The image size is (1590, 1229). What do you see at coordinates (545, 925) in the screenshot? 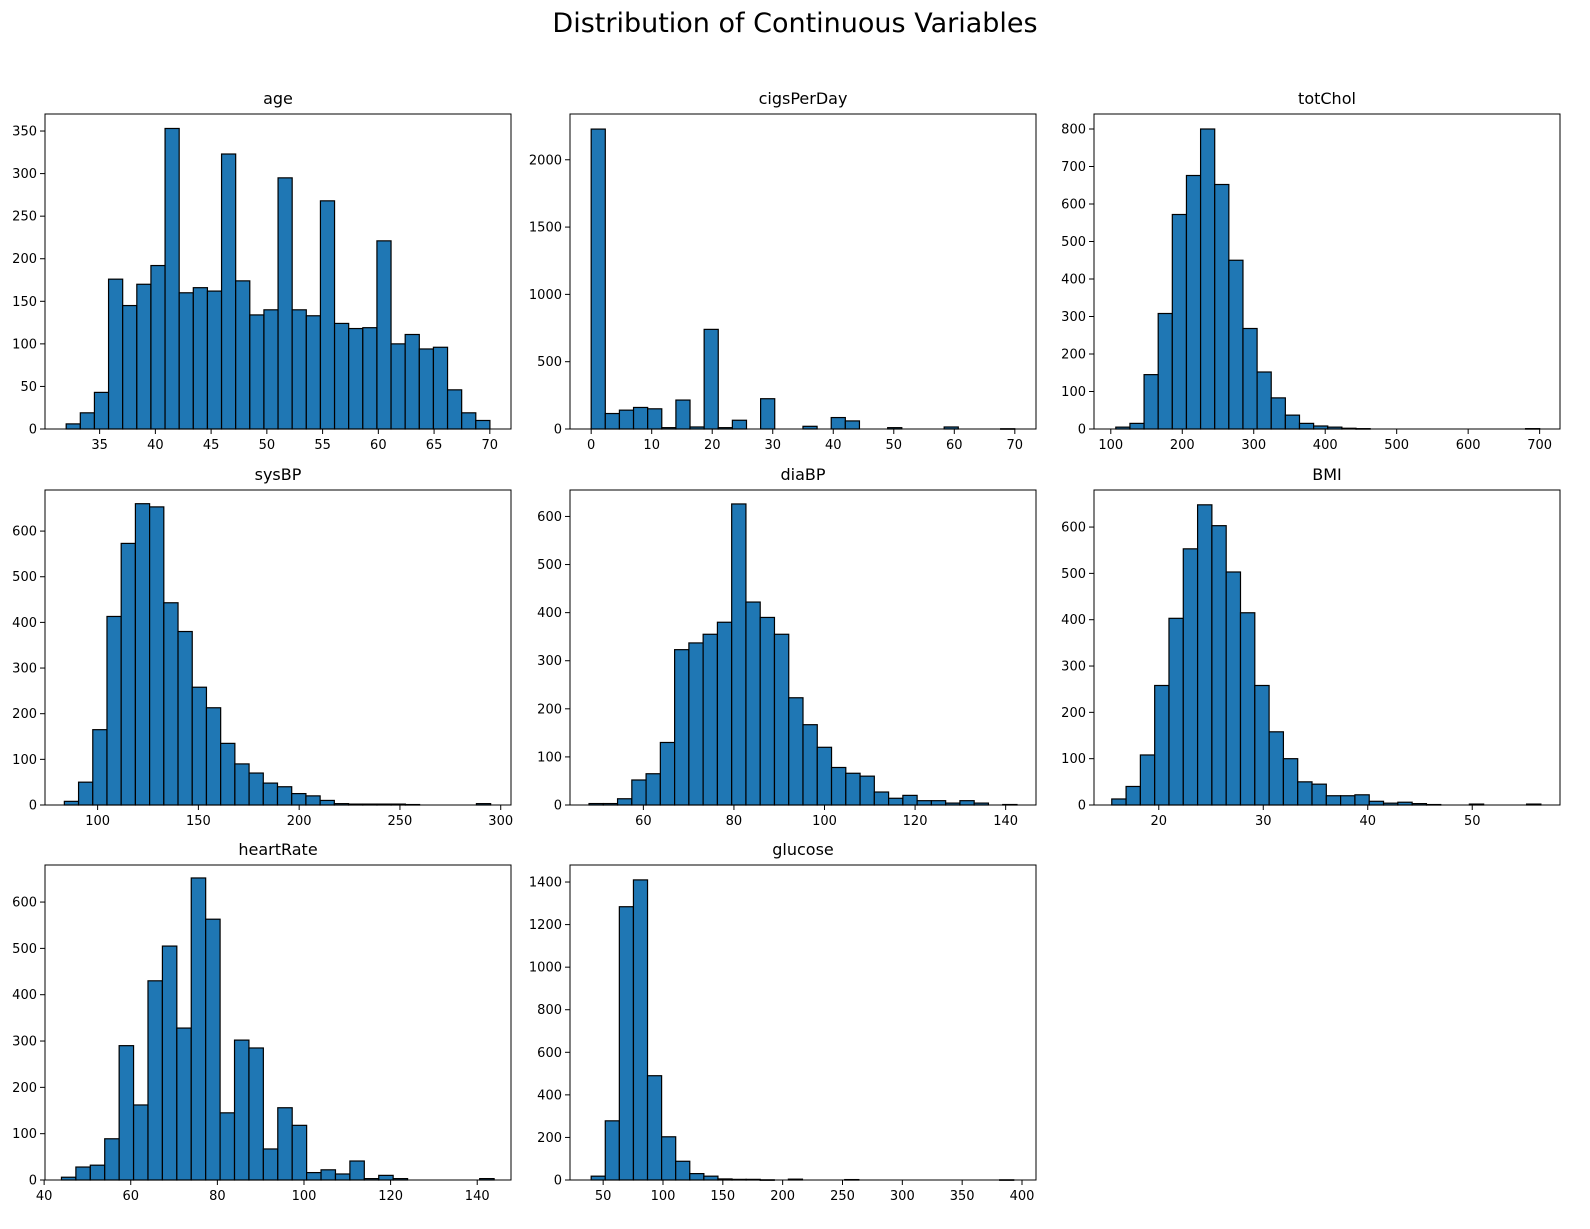
I see `y-tick-label: 1200` at bounding box center [545, 925].